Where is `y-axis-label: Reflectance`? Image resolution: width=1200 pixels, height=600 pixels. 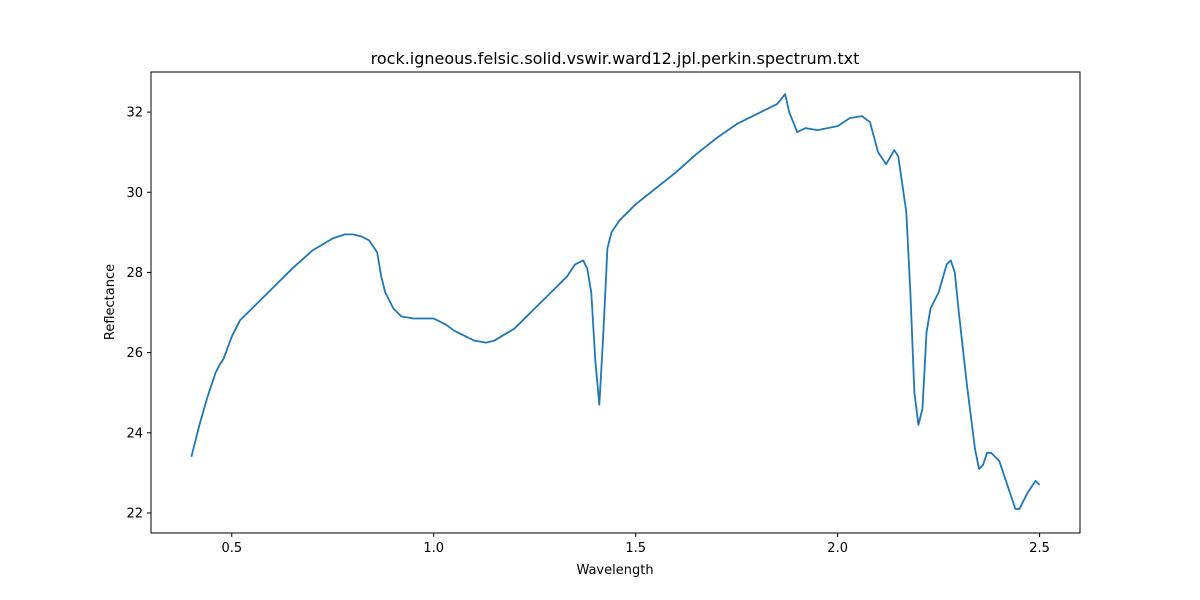
y-axis-label: Reflectance is located at coordinates (110, 302).